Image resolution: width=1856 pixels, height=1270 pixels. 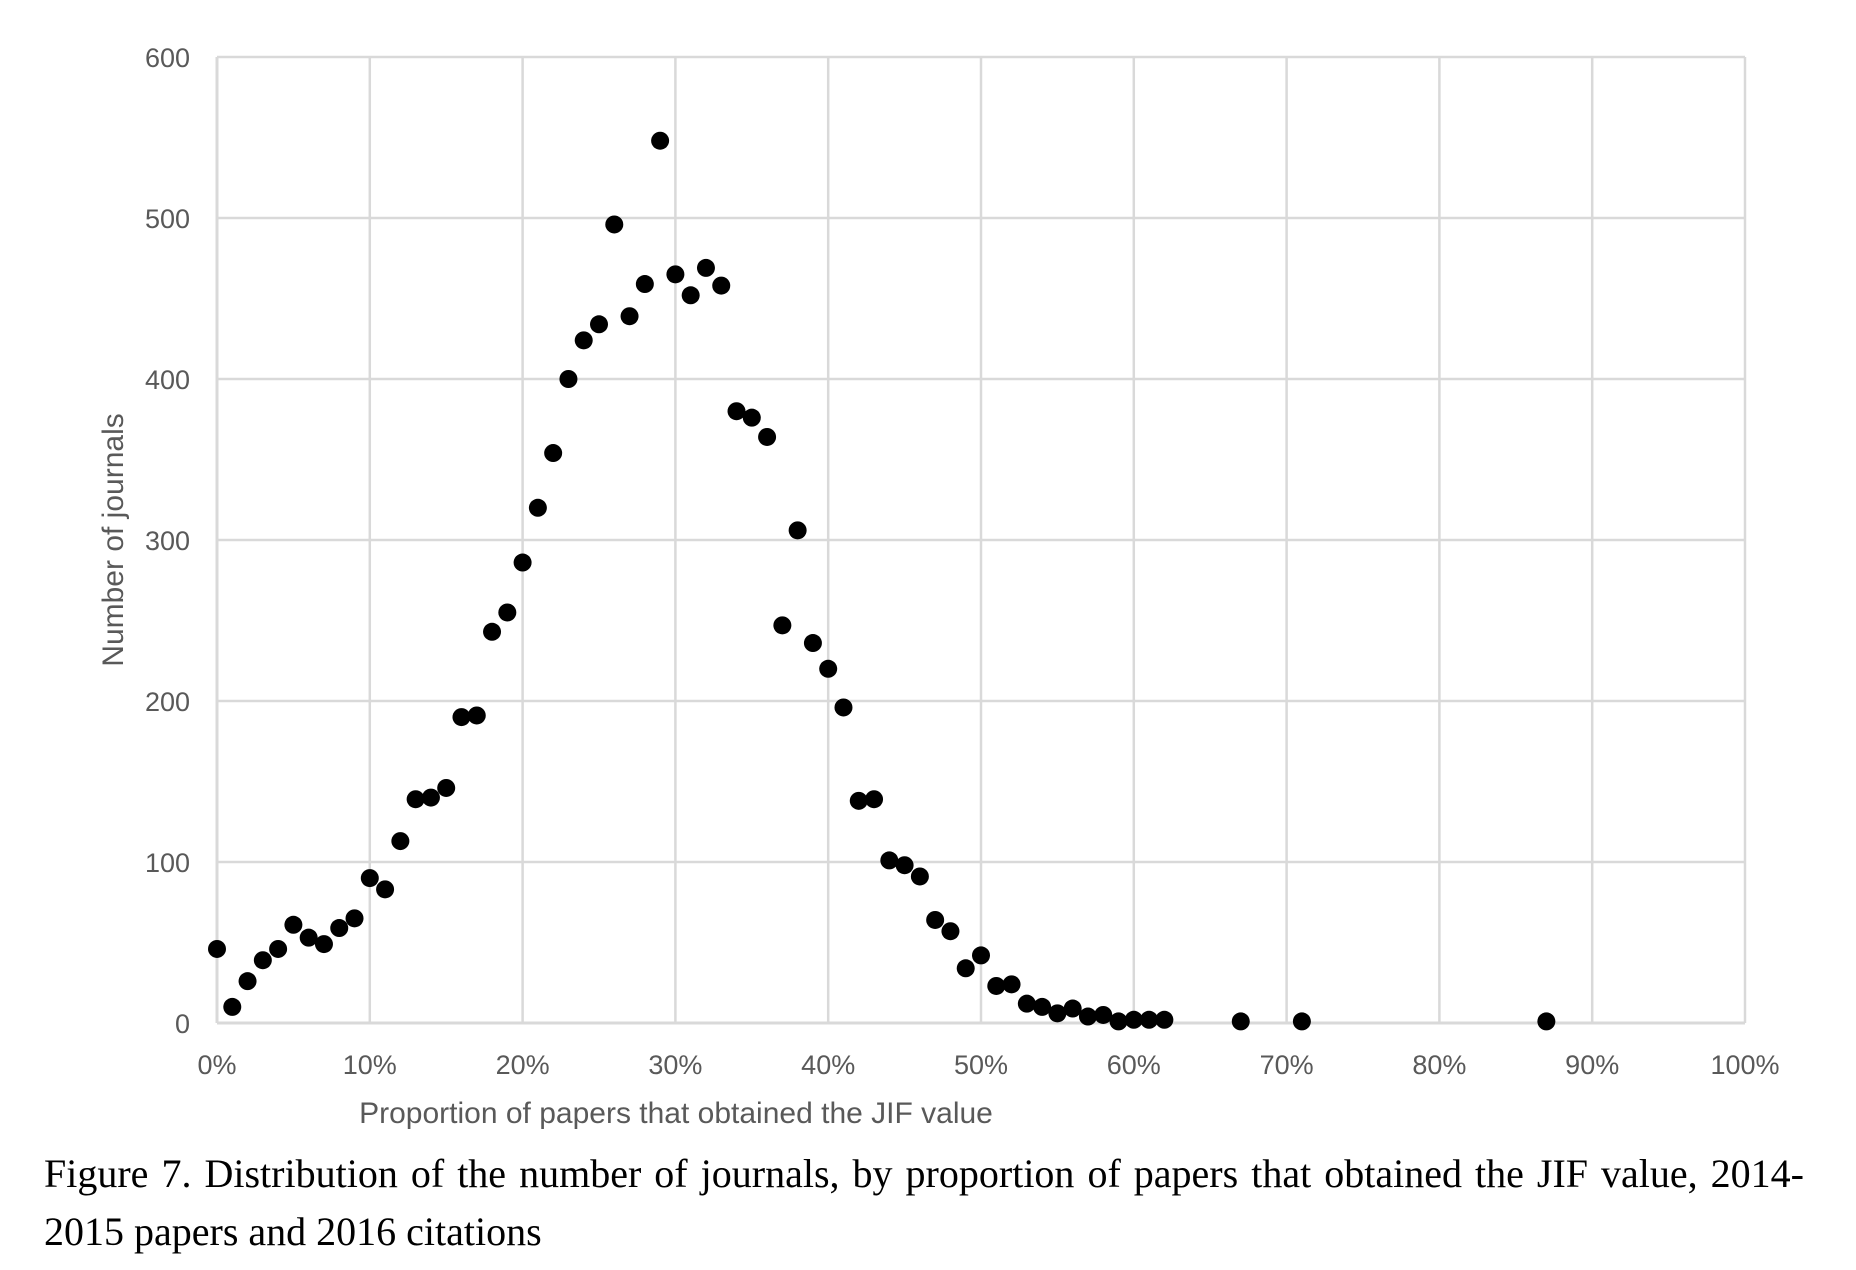 What do you see at coordinates (981, 1065) in the screenshot?
I see `x-tick-label: 50%` at bounding box center [981, 1065].